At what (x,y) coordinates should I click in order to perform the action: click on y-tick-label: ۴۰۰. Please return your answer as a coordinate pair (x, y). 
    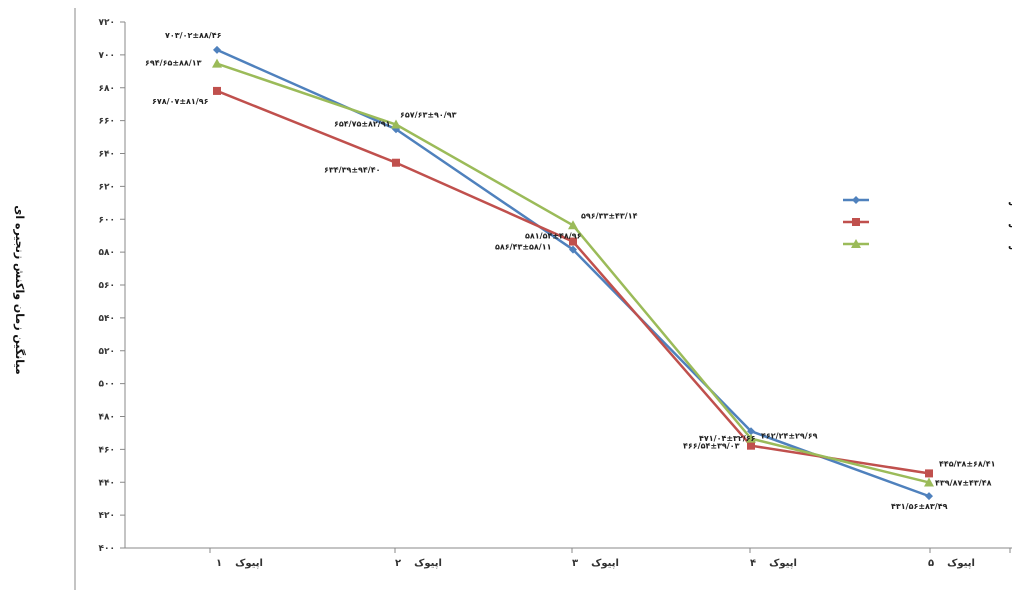
    Looking at the image, I should click on (107, 549).